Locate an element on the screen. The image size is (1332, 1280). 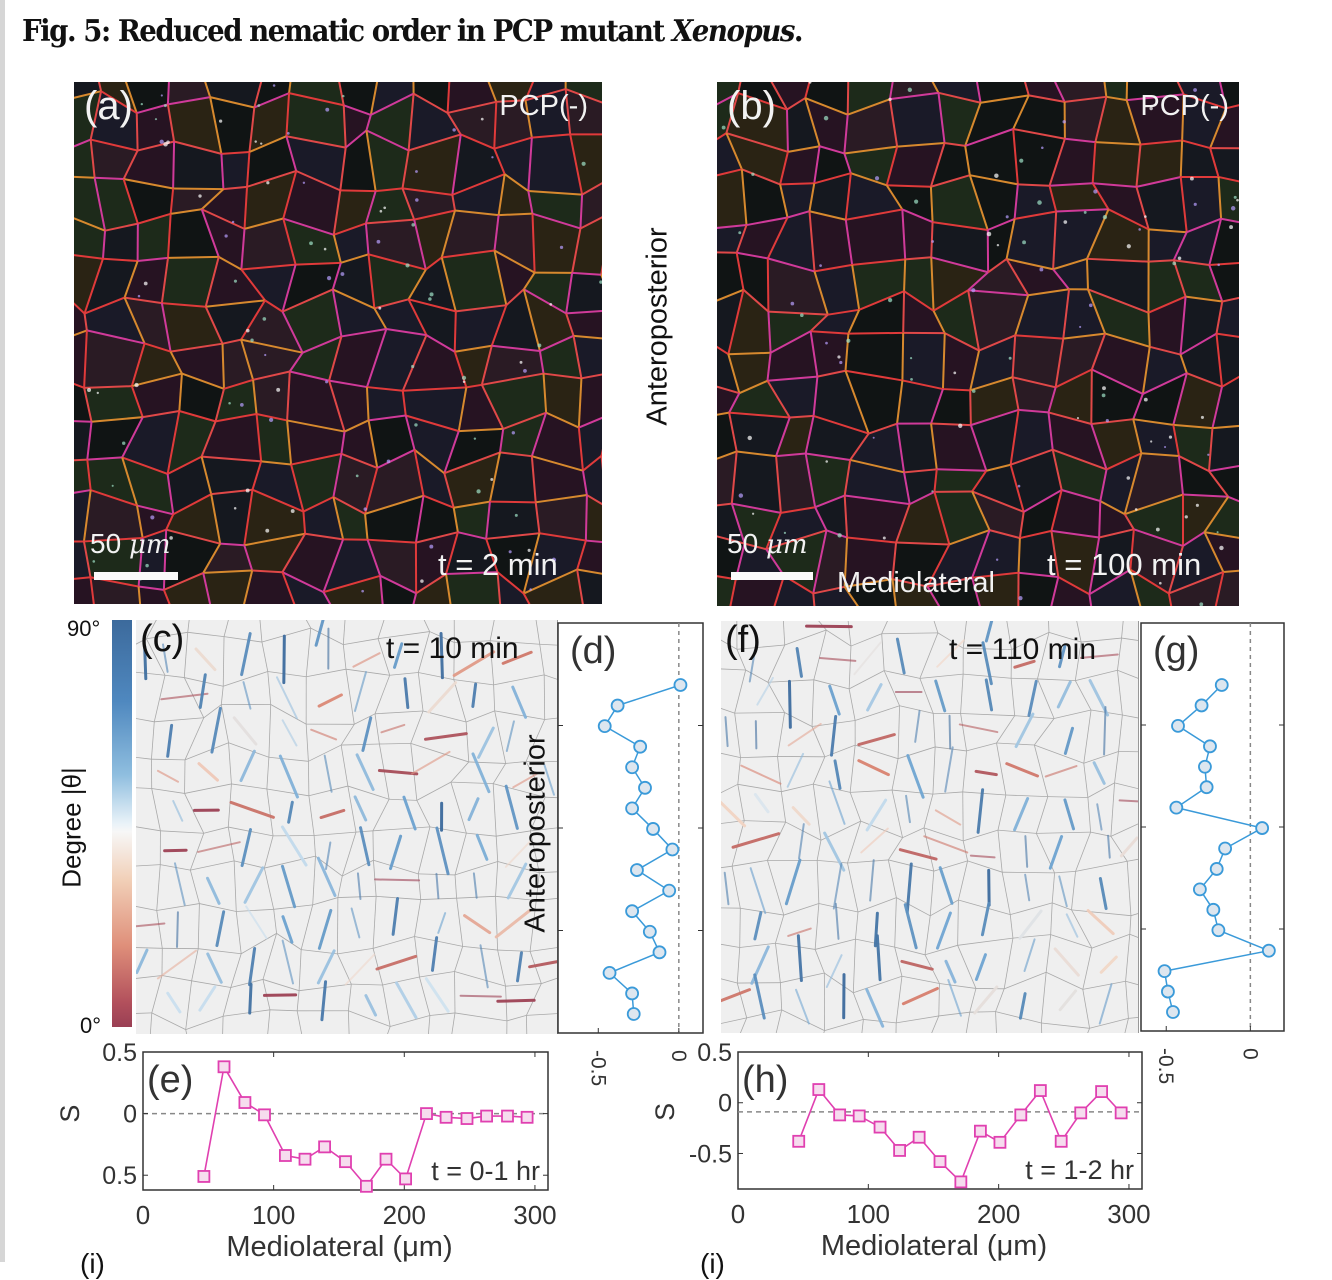
y-tick-label: -0.5 is located at coordinates (710, 1154).